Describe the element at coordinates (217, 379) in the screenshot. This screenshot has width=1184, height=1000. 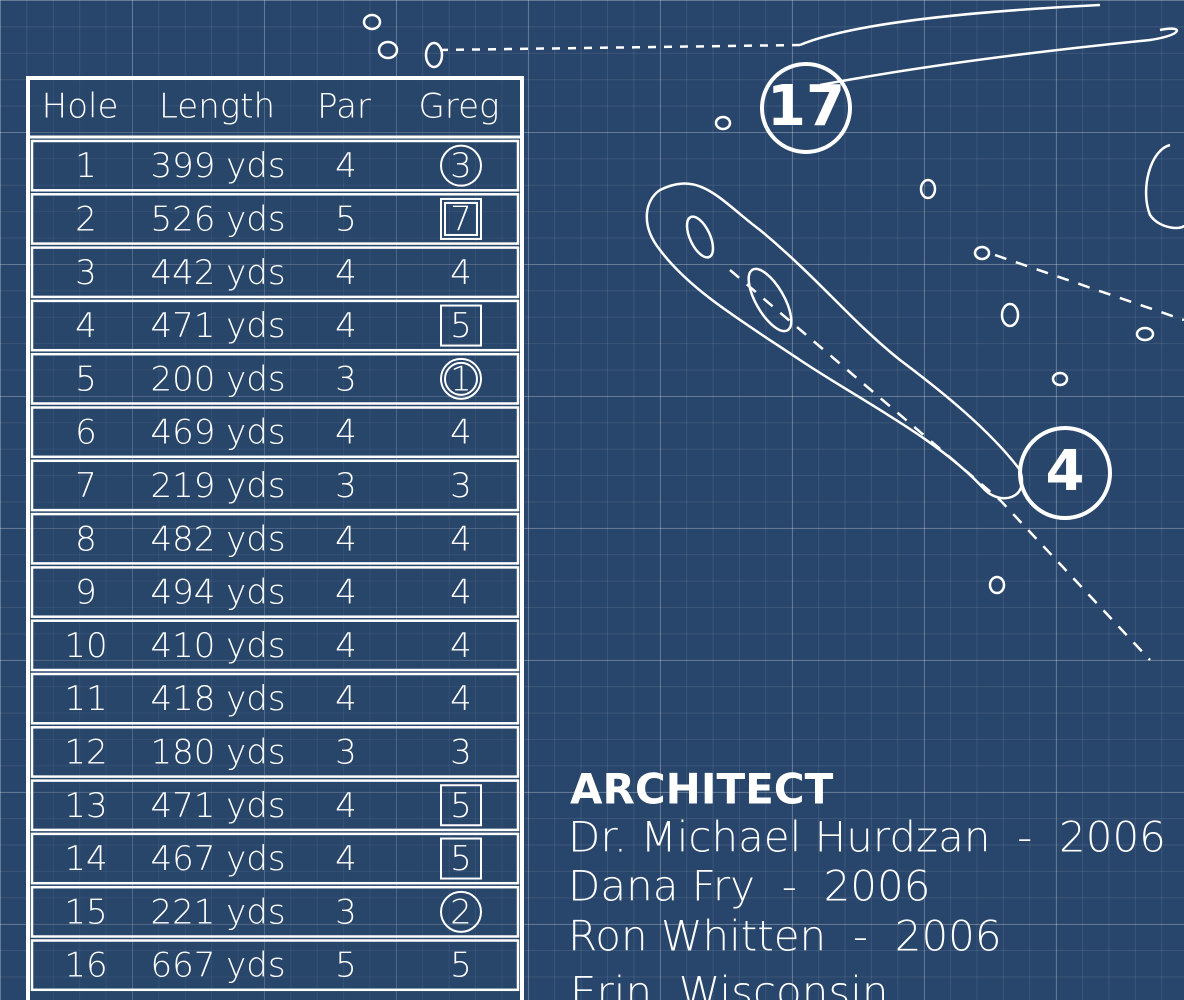
I see `cell: 200 yds` at that location.